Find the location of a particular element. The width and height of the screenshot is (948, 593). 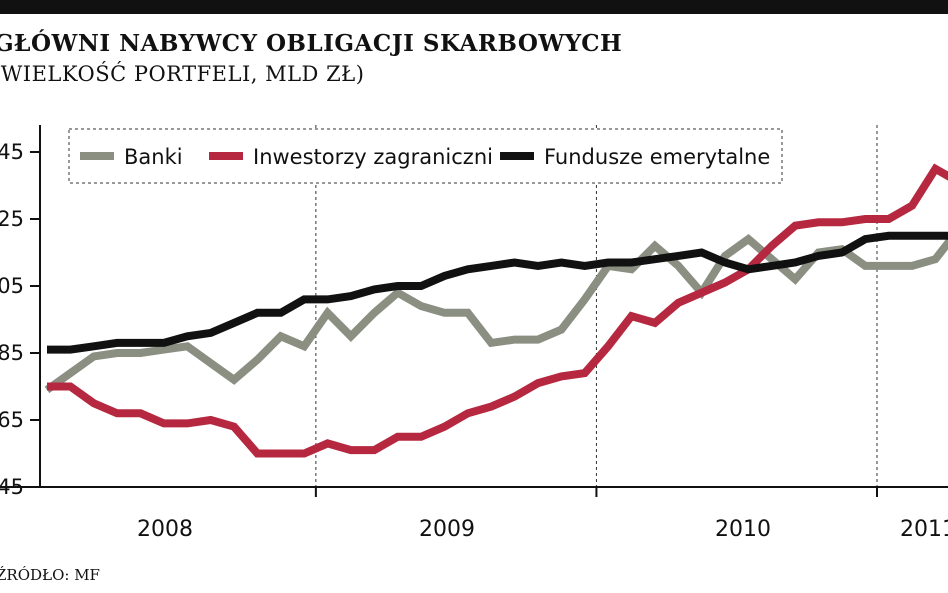

x-tick-label: 2011 is located at coordinates (924, 529).